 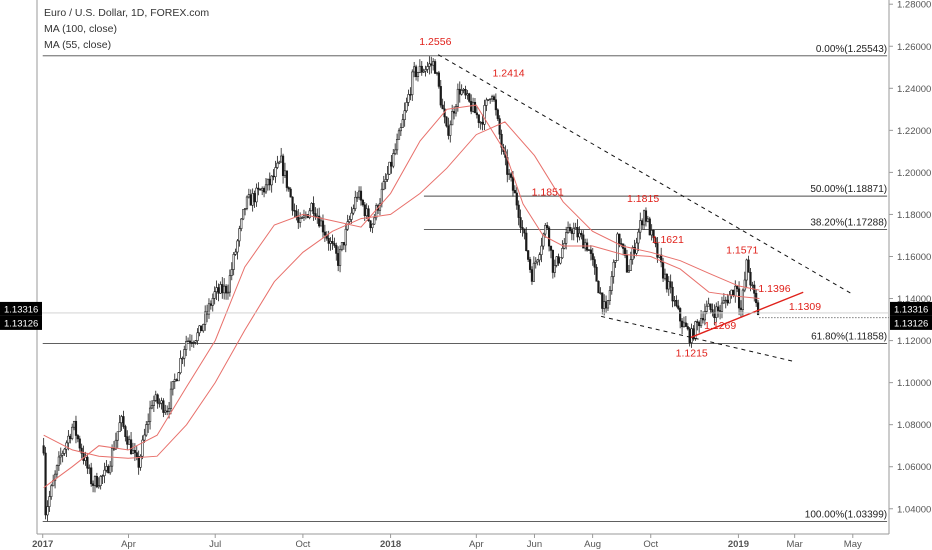 What do you see at coordinates (805, 307) in the screenshot?
I see `price-annotation: 1.1309` at bounding box center [805, 307].